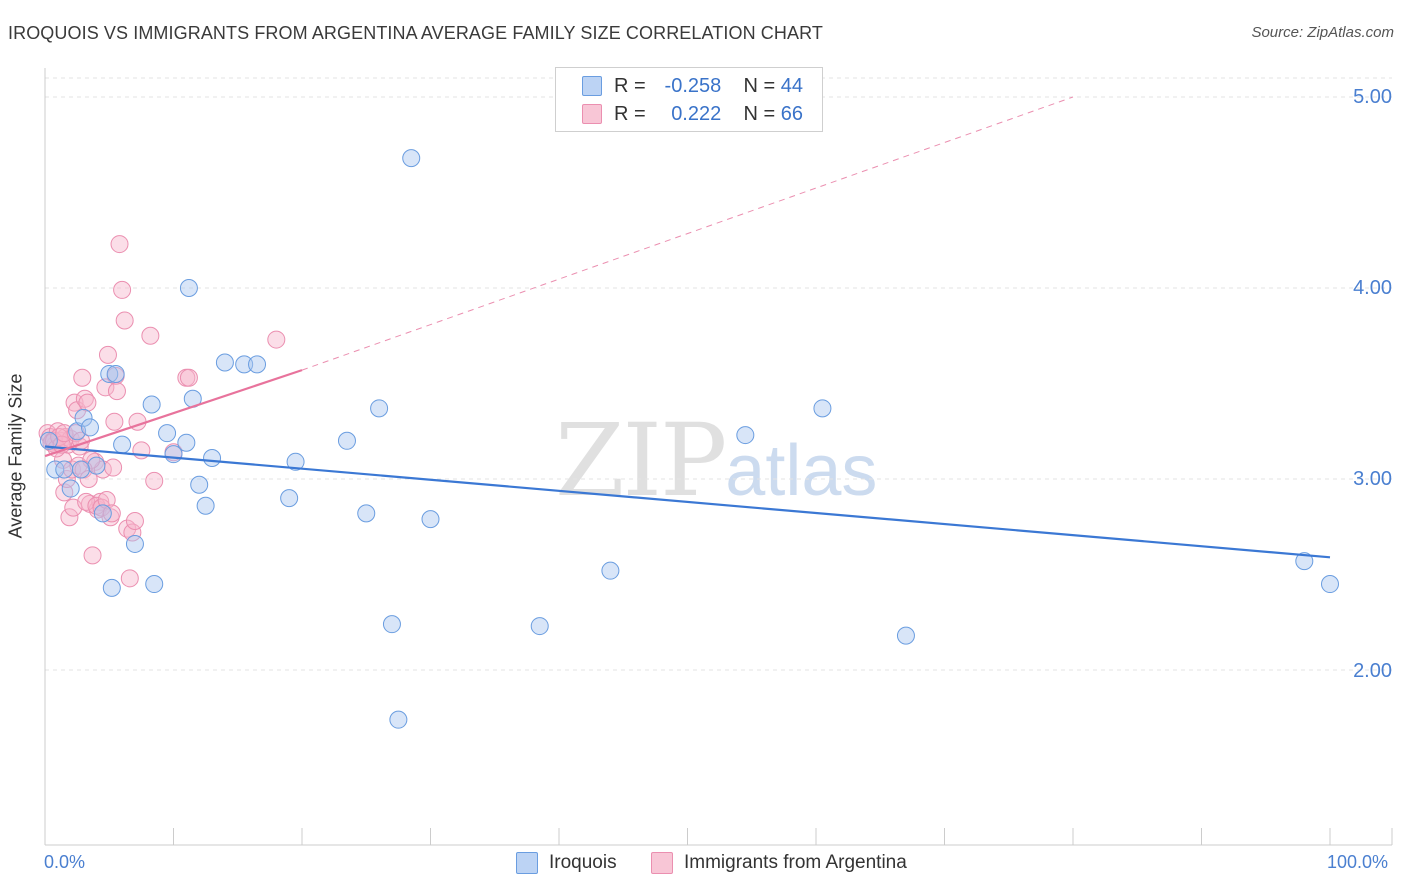 This screenshot has height=892, width=1406. I want to click on legend-row-iroquois: R = -0.258 N = 44, so click(692, 86).